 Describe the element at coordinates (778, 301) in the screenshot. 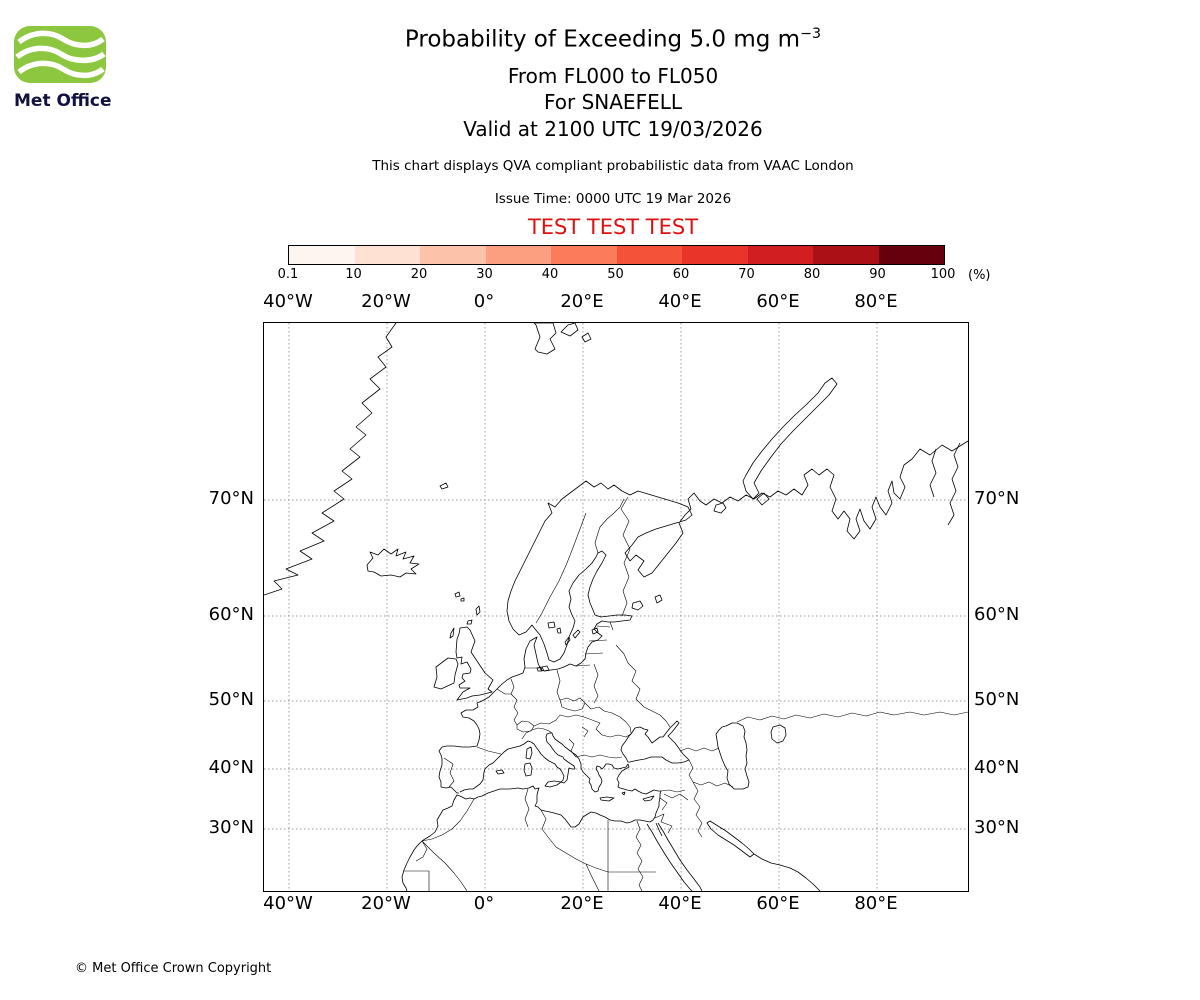

I see `lon-label-top: 60°E` at that location.